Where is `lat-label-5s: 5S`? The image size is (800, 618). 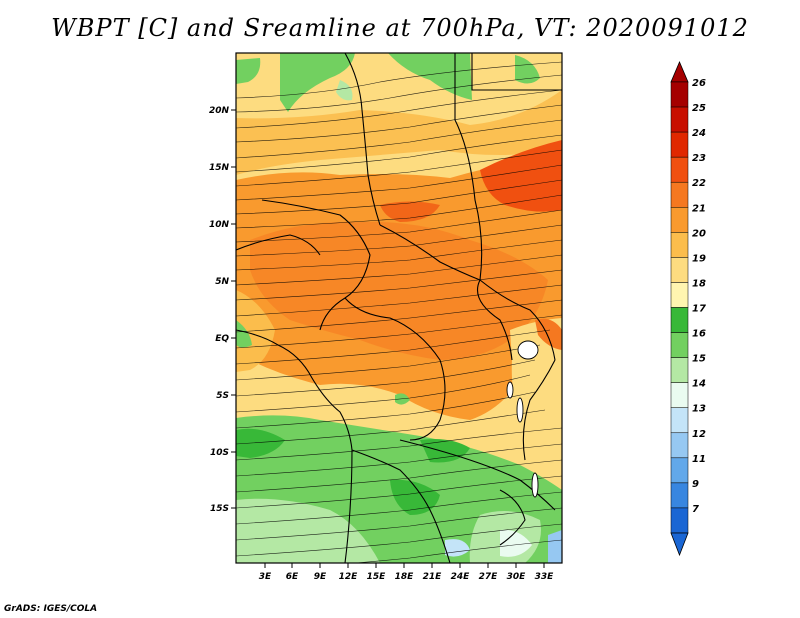 lat-label-5s: 5S is located at coordinates (222, 396).